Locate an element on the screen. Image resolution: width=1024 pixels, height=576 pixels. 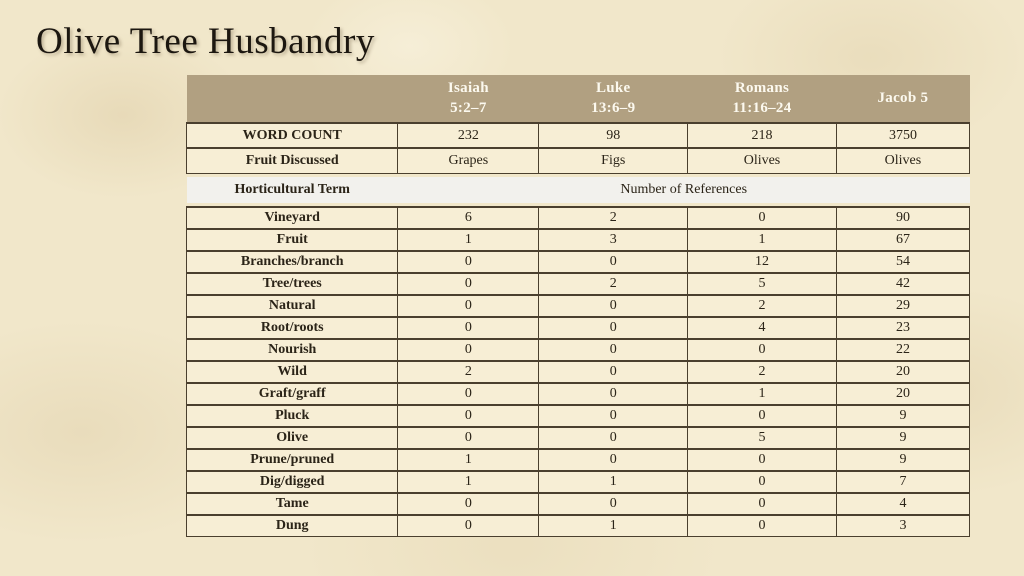
row-value: 22 is located at coordinates (903, 349).